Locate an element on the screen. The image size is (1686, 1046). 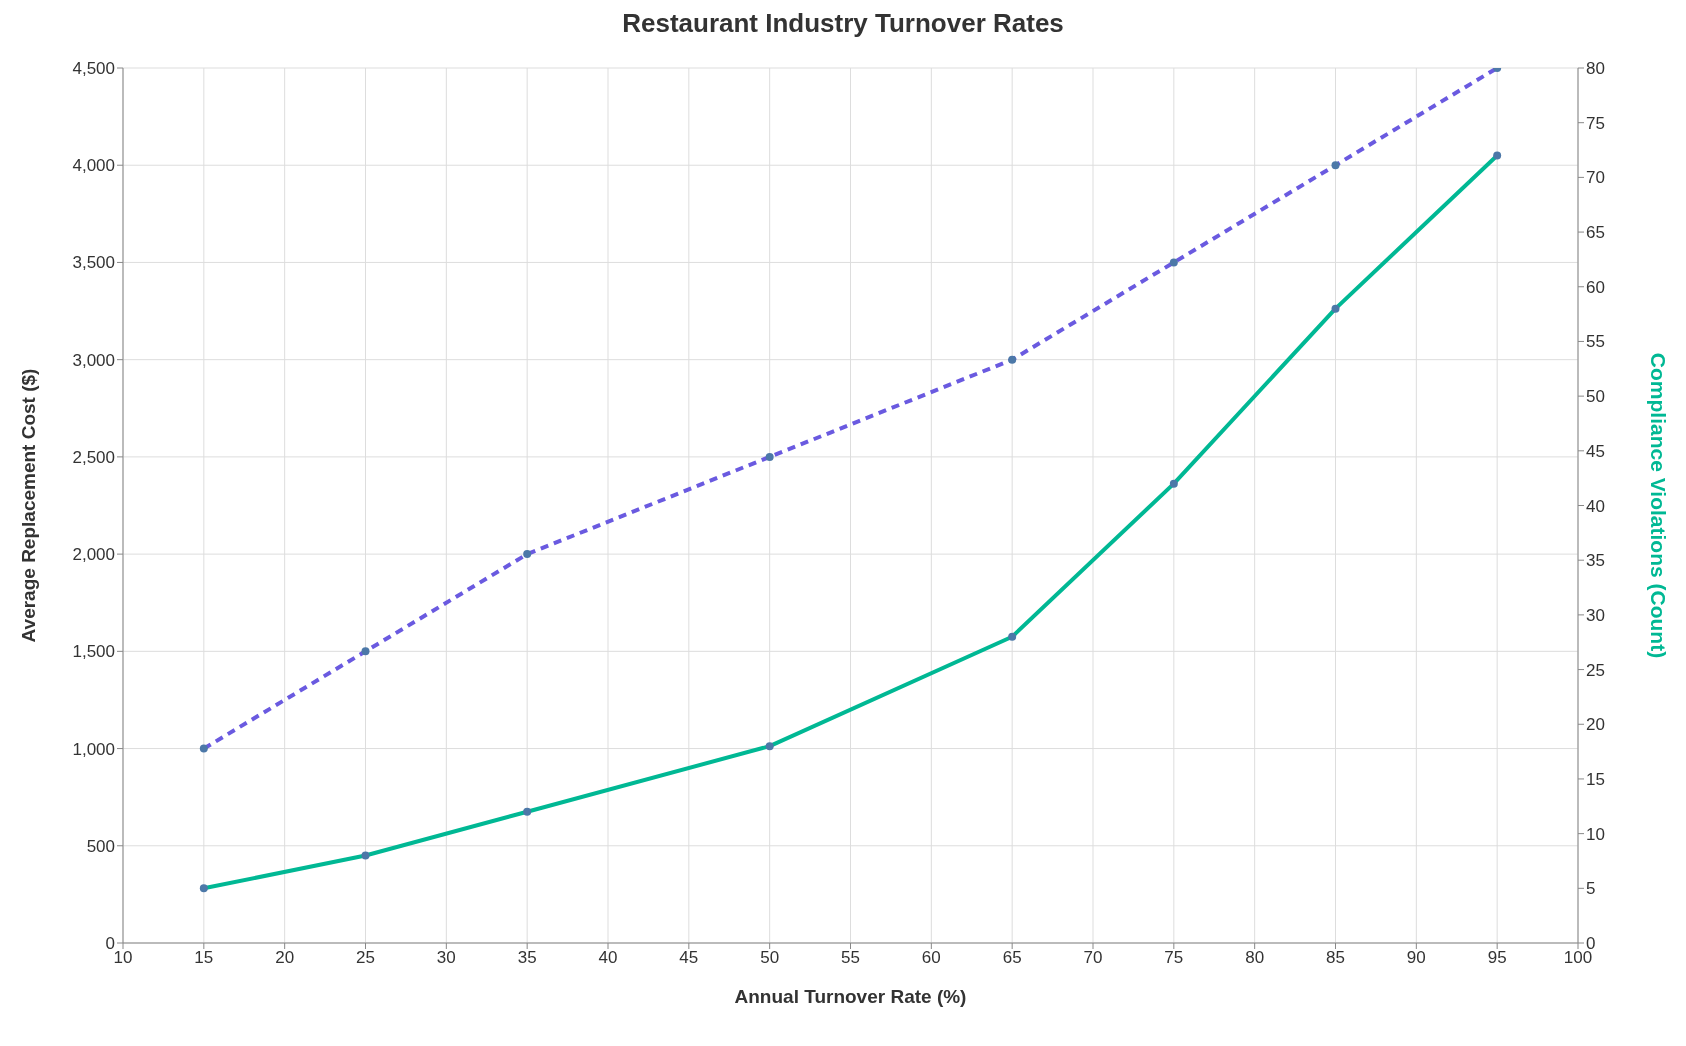
y2-tick-label: 25 is located at coordinates (1595, 670).